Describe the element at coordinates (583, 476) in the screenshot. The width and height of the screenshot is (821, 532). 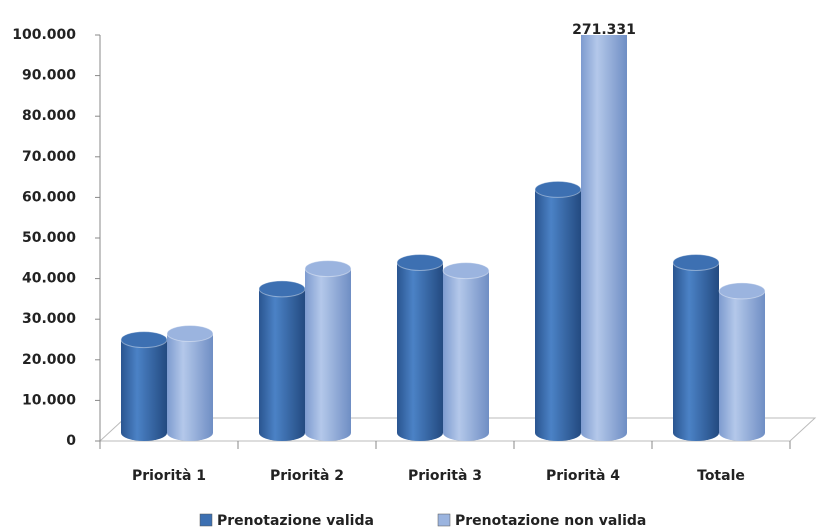
I see `x-tick-label: Priorità 4` at that location.